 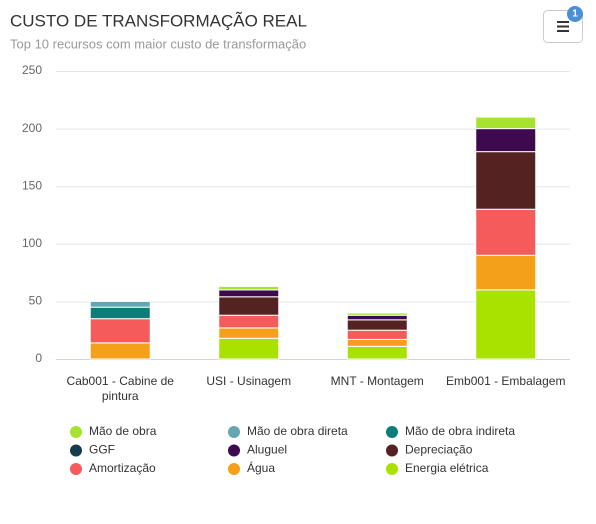 What do you see at coordinates (120, 388) in the screenshot?
I see `x-tick-label: Cab001 - Cabine de pintura` at bounding box center [120, 388].